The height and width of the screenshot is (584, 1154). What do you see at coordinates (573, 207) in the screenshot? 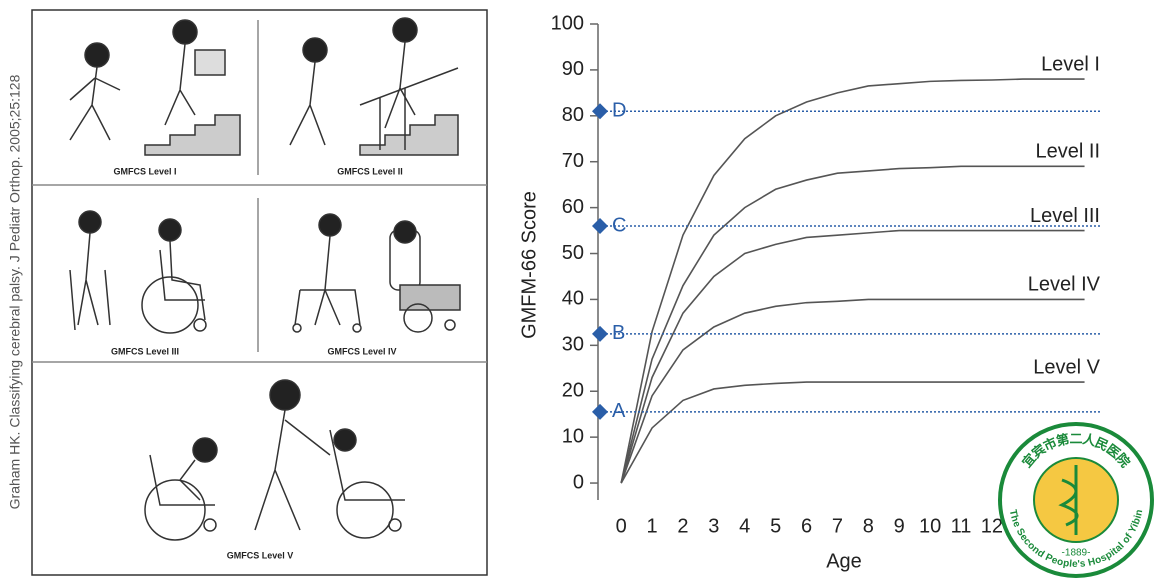
I see `y-tick-label: 60` at bounding box center [573, 207].